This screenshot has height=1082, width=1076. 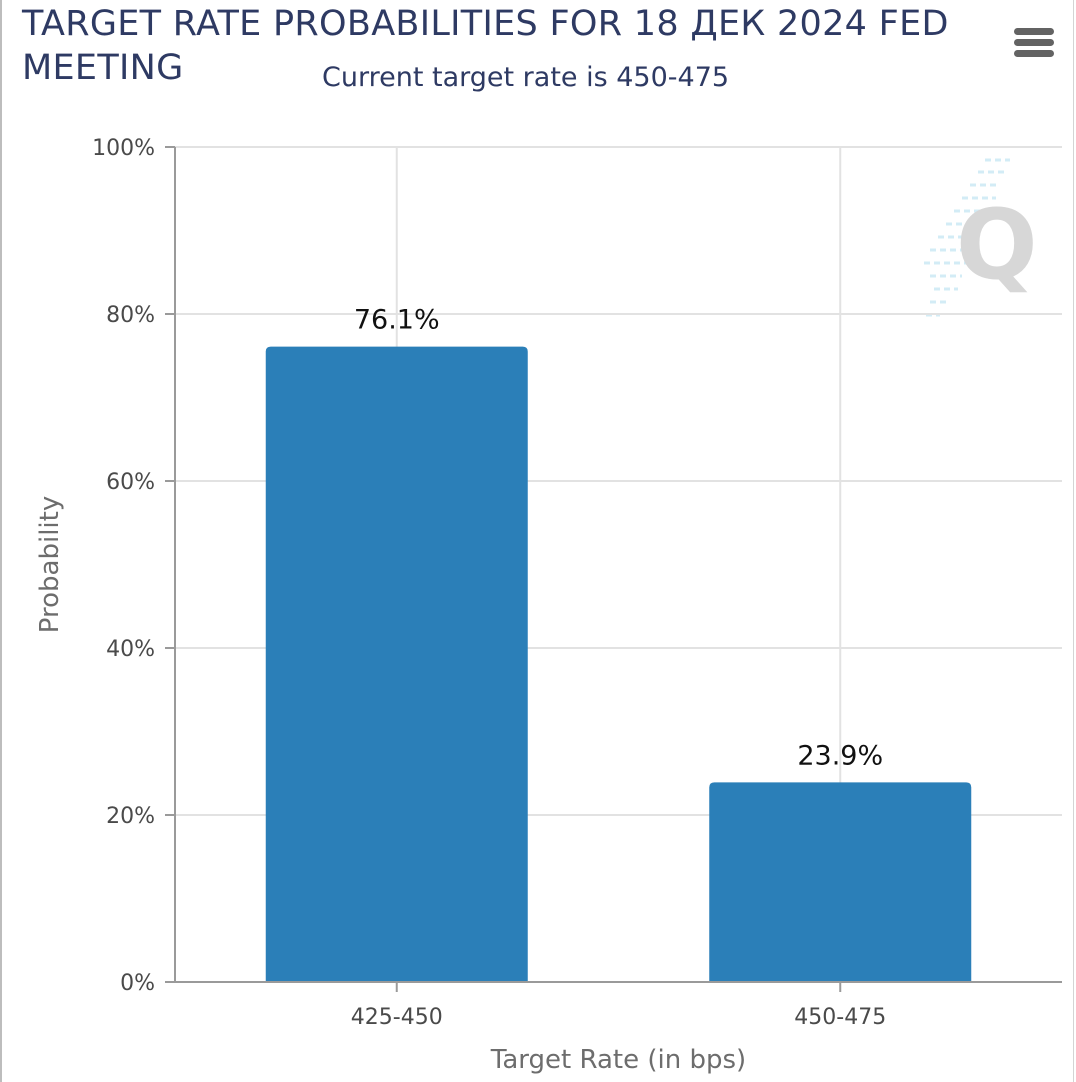 I want to click on y-axis-title: Probability, so click(x=50, y=564).